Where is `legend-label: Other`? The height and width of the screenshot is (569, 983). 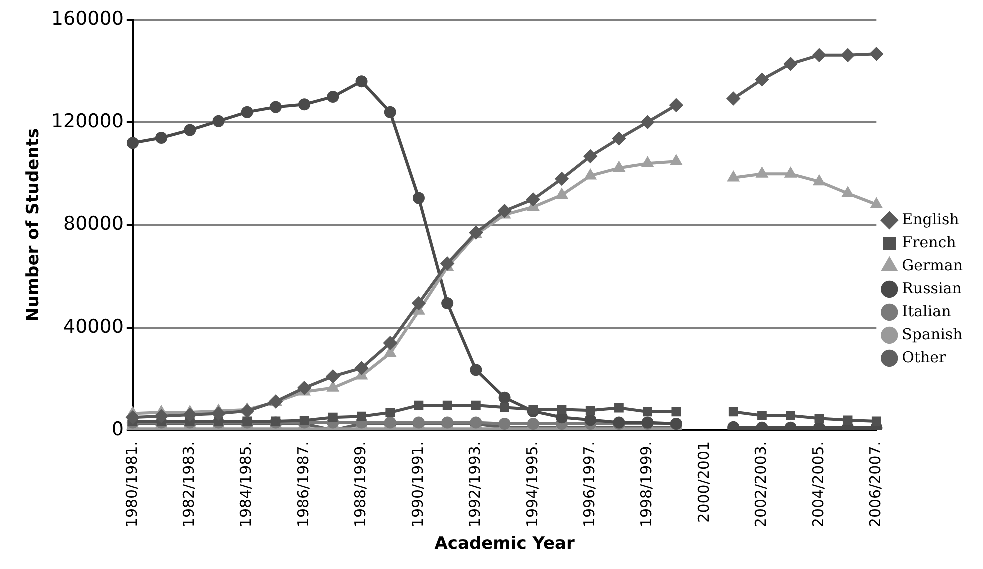
legend-label: Other is located at coordinates (925, 357).